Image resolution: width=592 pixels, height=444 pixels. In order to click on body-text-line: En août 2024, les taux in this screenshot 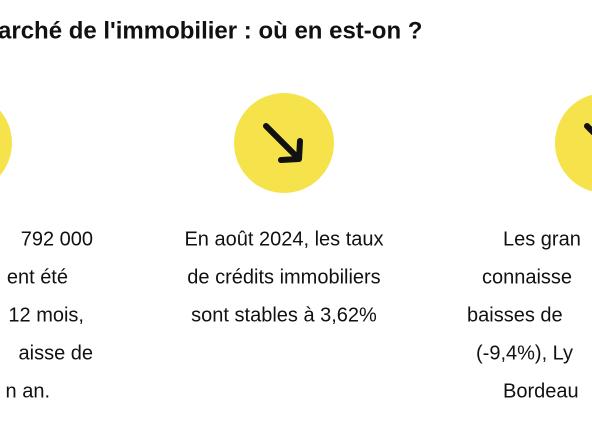, I will do `click(283, 239)`.